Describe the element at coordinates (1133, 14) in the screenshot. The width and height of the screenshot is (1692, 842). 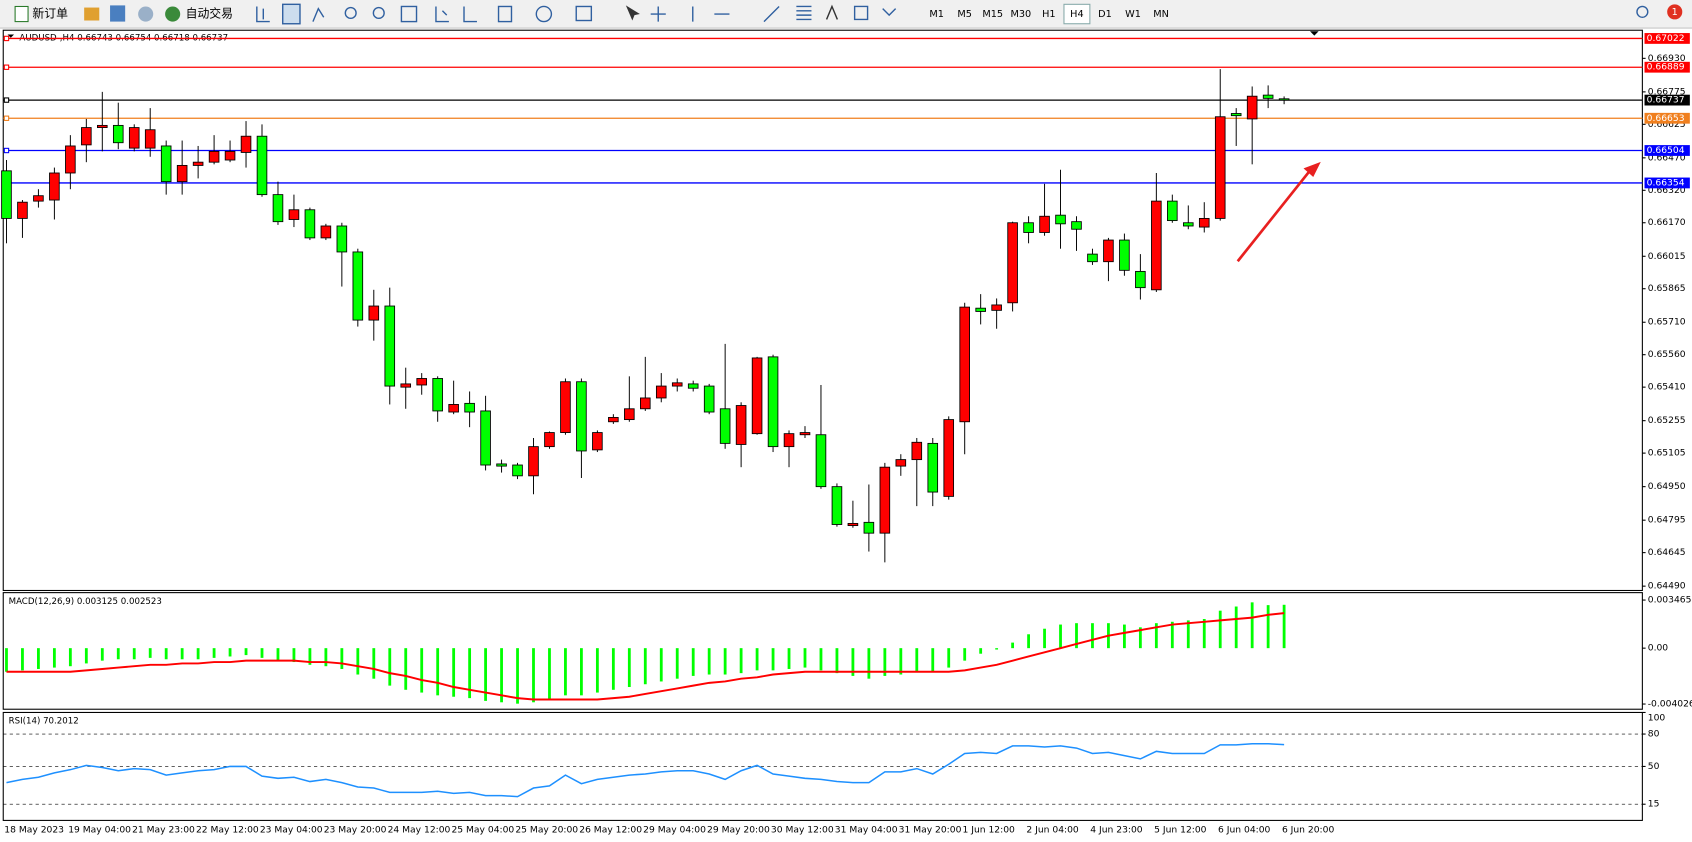
I see `timeframe-label: W1` at that location.